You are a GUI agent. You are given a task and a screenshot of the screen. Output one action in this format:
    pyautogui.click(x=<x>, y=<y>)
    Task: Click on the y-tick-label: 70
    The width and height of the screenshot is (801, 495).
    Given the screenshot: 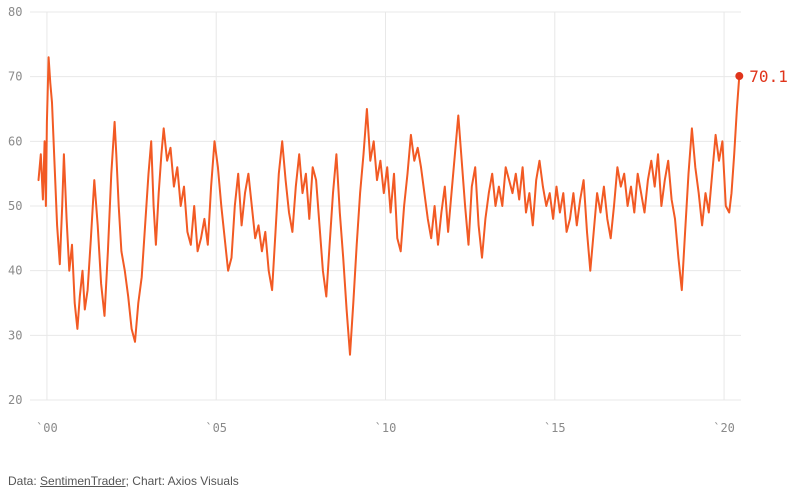 What is the action you would take?
    pyautogui.click(x=15, y=77)
    